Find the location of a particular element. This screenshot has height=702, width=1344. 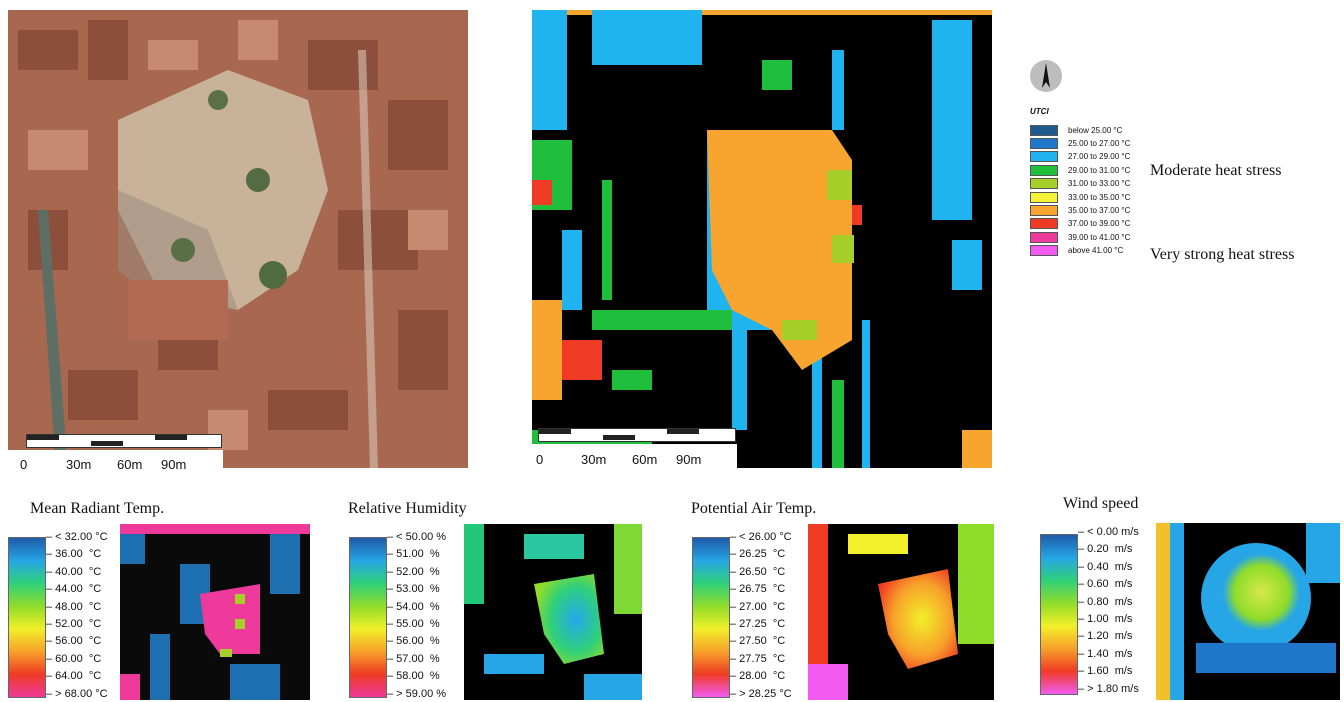

colorbar-tick-label: – < 50.00 % is located at coordinates (417, 537).